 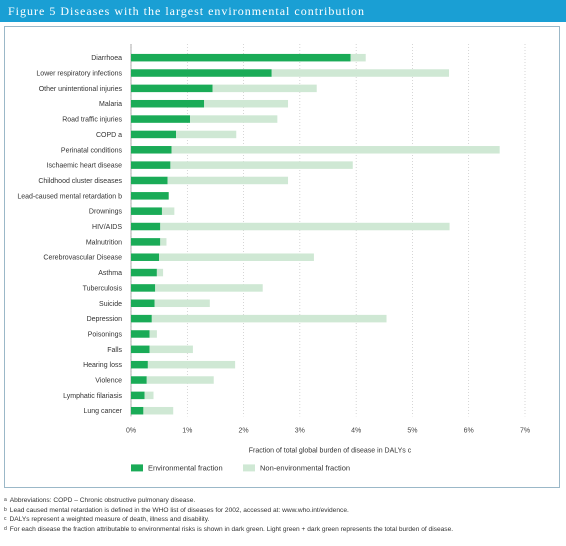 What do you see at coordinates (469, 430) in the screenshot?
I see `x-tick-label: 6%` at bounding box center [469, 430].